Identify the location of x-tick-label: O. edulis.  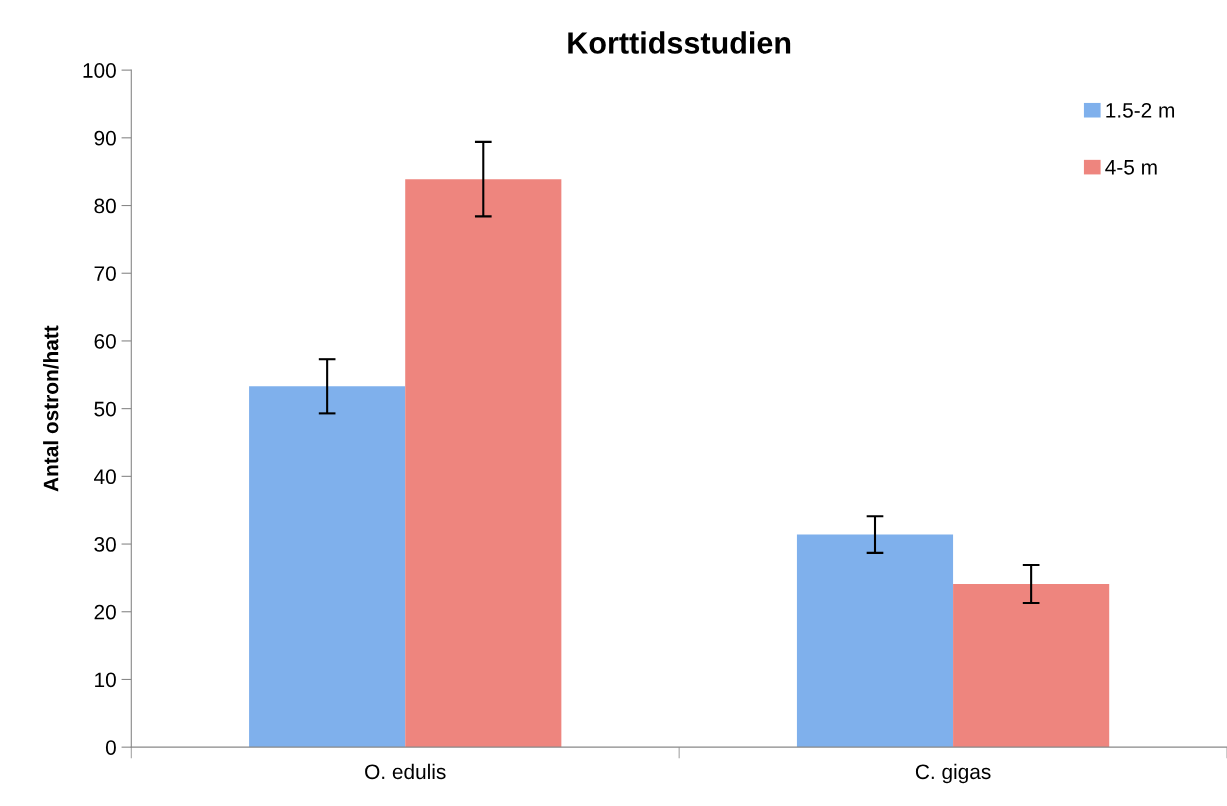
(405, 771).